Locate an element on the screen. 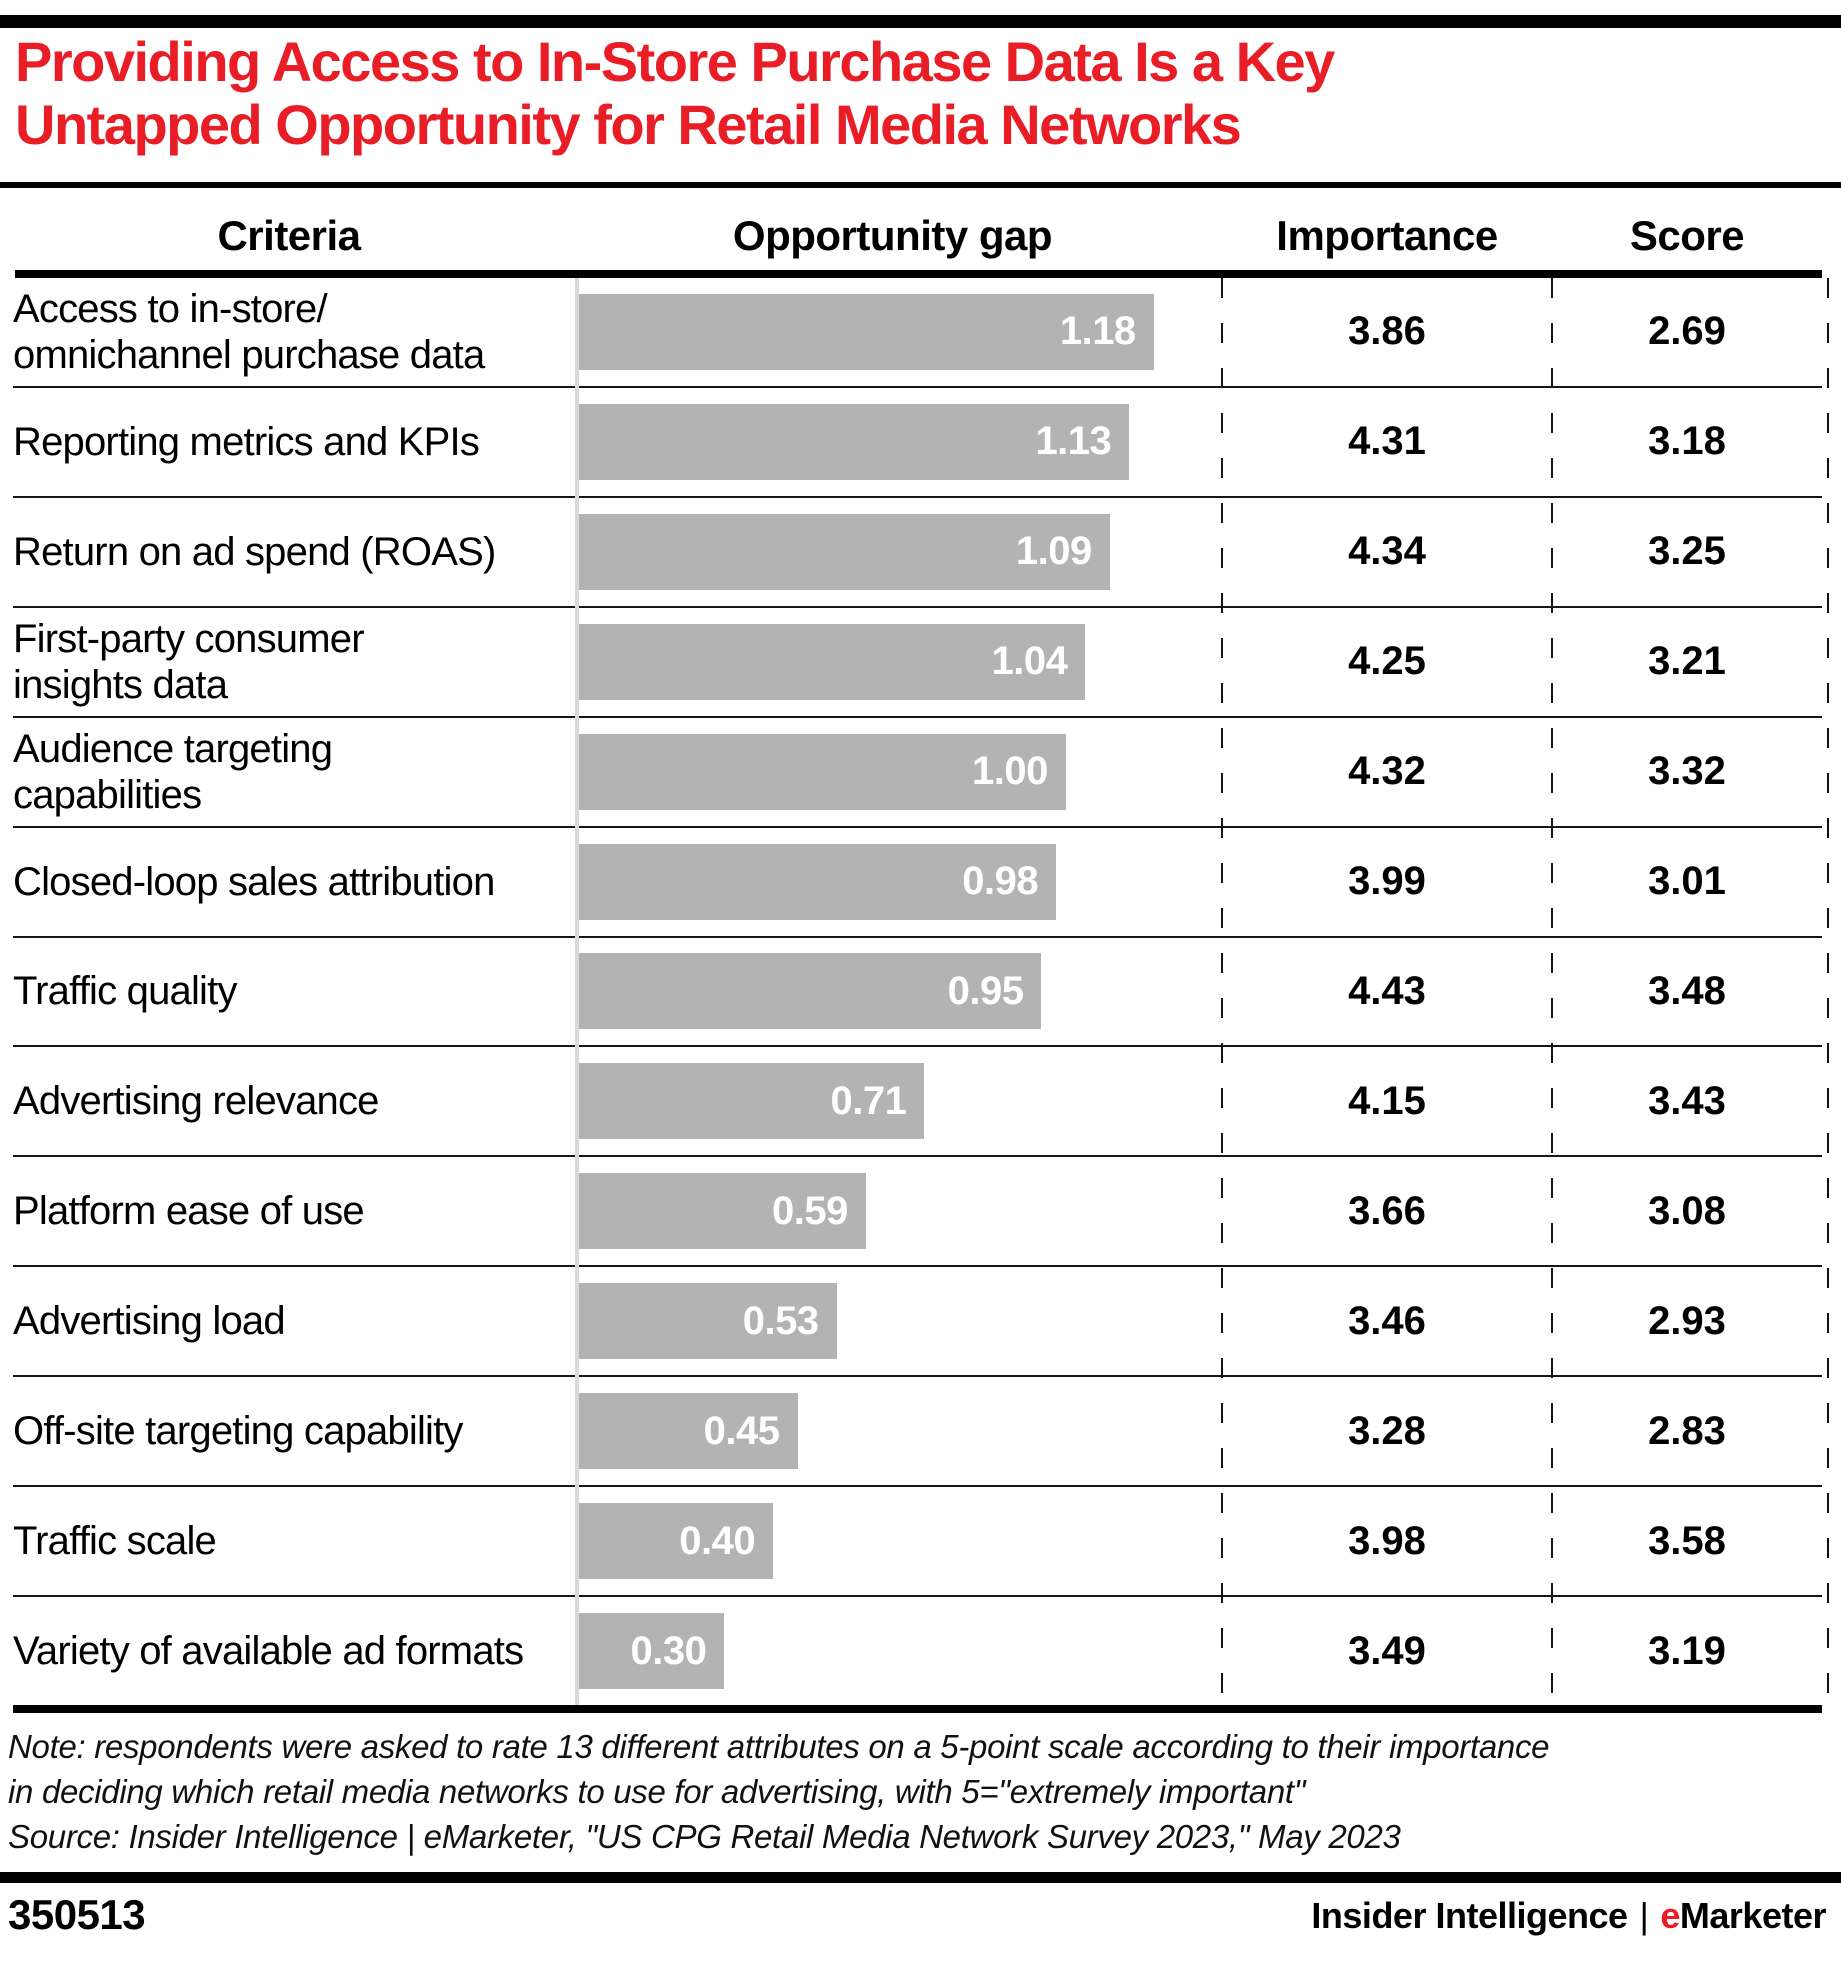 The image size is (1841, 1966). opportunity-gap-cell: 1.13 is located at coordinates (900, 442).